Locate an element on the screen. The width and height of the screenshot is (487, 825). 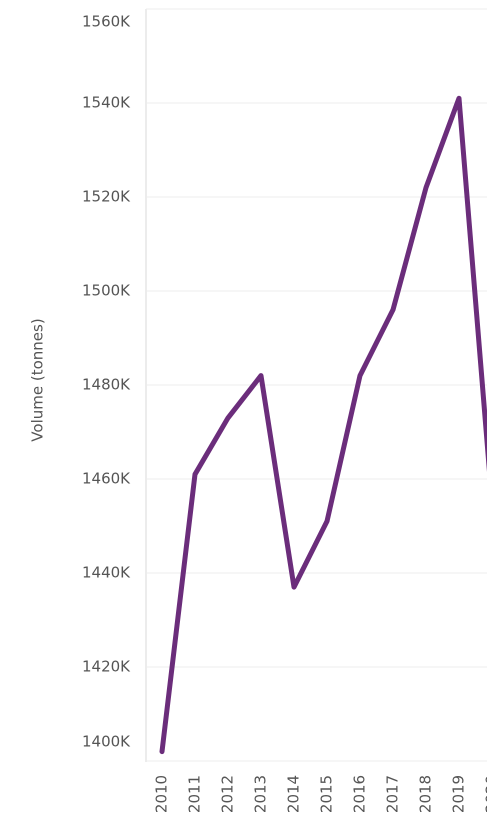
y-tick-label: 1420K is located at coordinates (106, 667).